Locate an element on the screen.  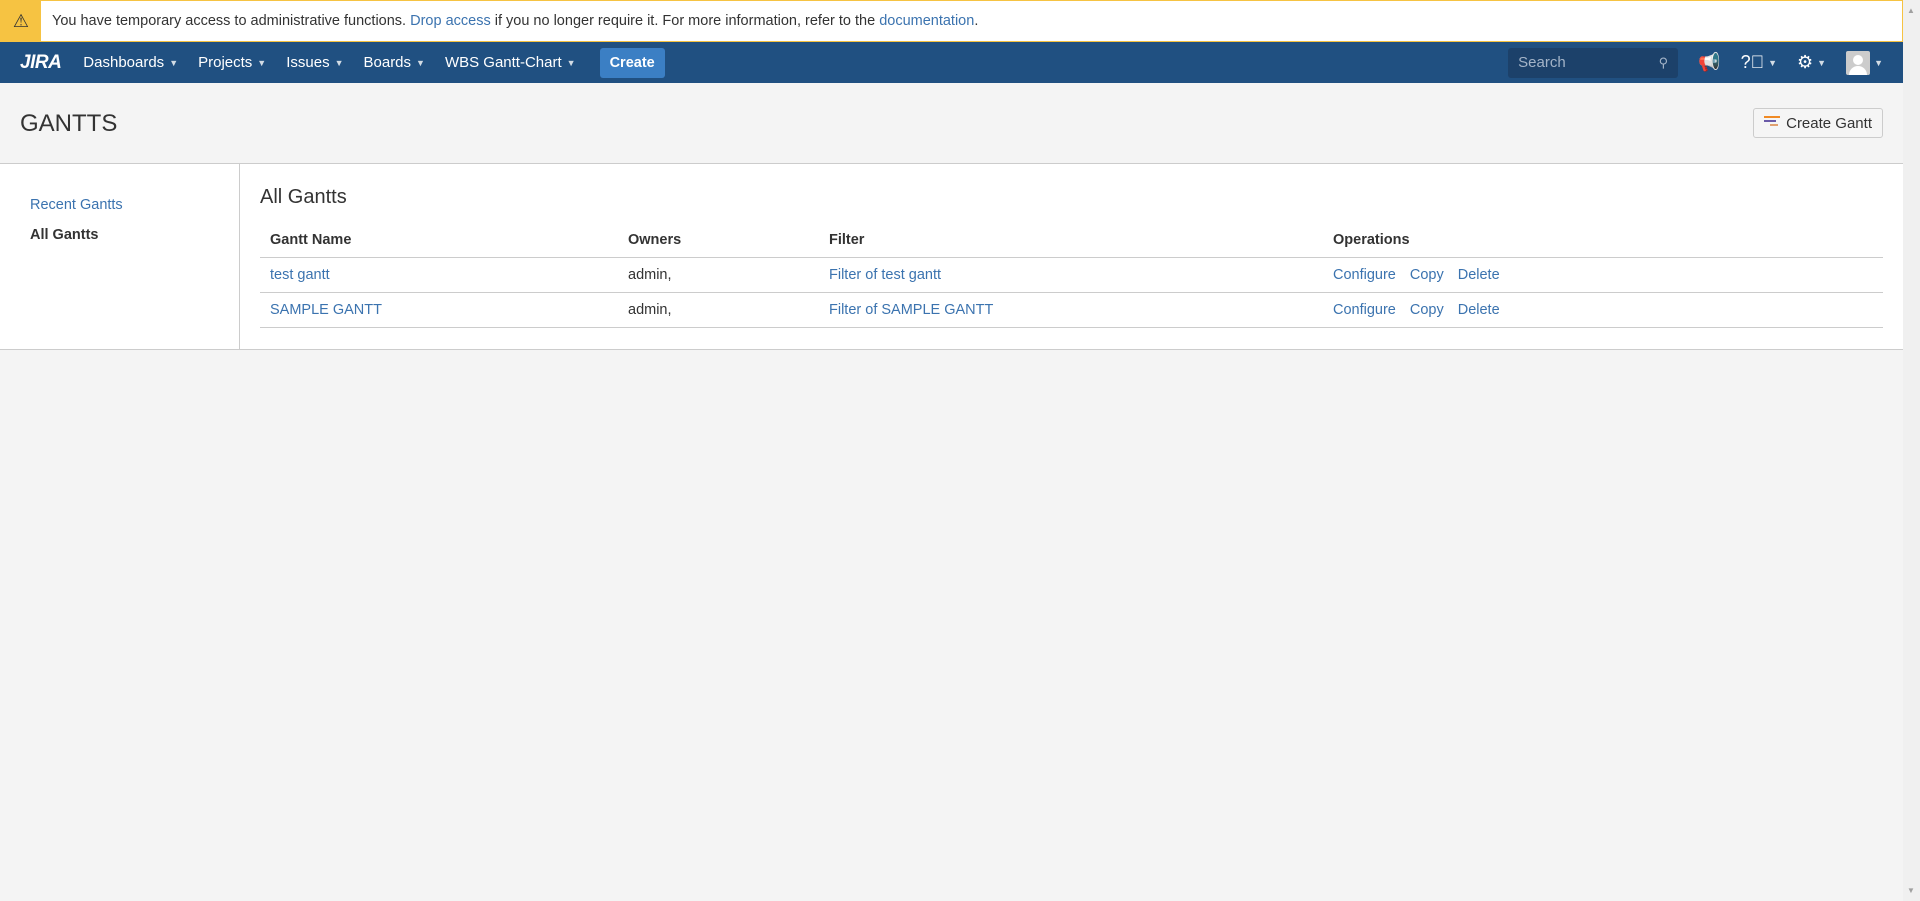
nav-dashboards: Dashboards ▼ is located at coordinates (130, 62).